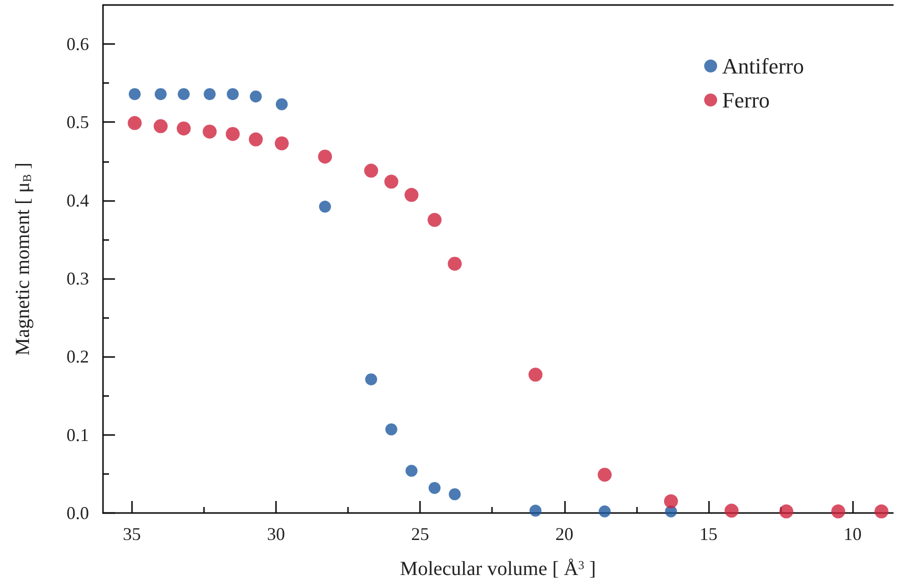 The height and width of the screenshot is (587, 899). I want to click on y-tick-label: 0.6, so click(77, 44).